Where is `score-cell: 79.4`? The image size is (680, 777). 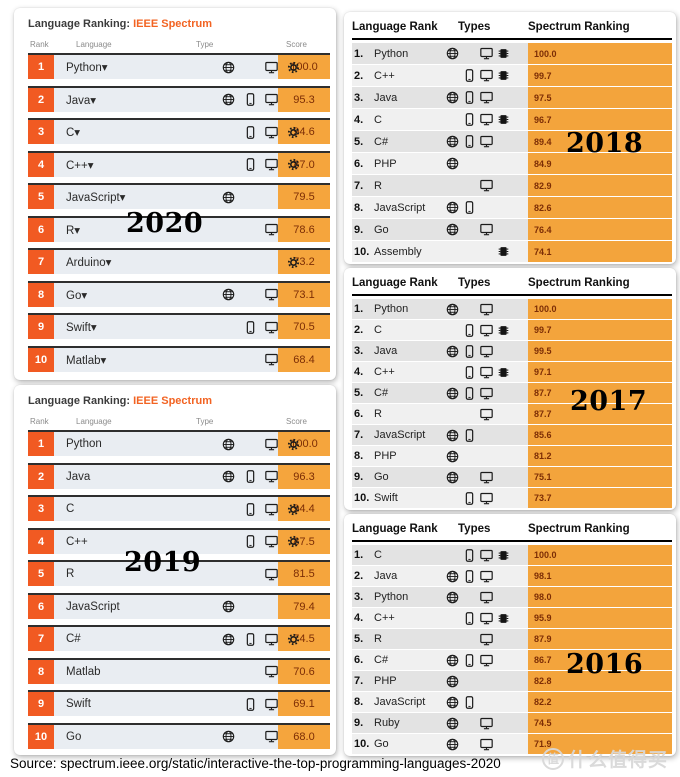 score-cell: 79.4 is located at coordinates (304, 606).